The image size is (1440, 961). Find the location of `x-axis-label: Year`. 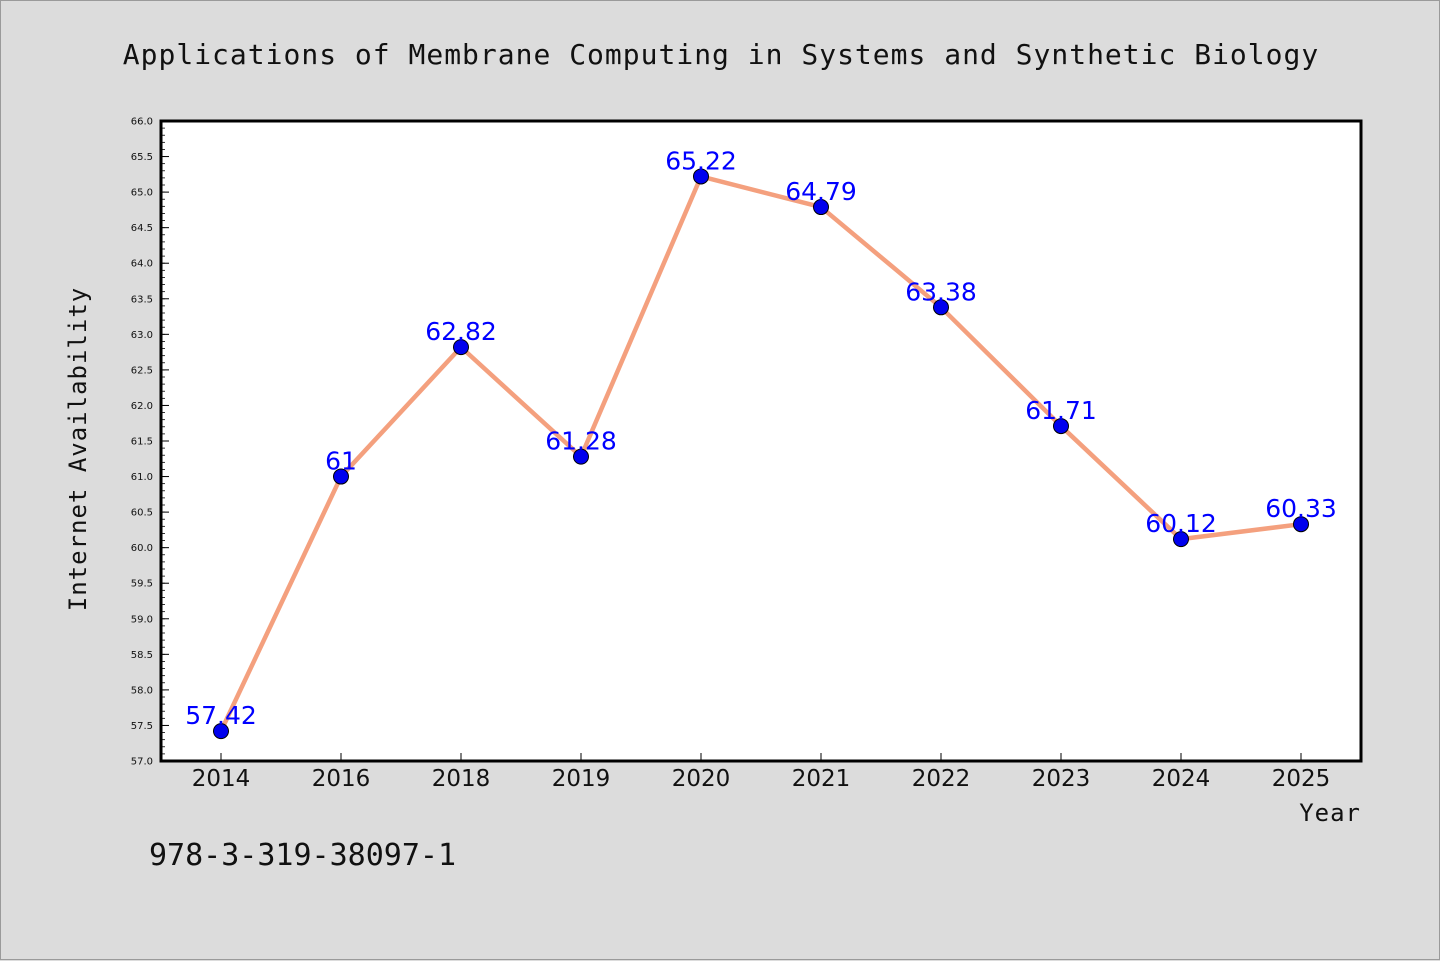

x-axis-label: Year is located at coordinates (1330, 813).